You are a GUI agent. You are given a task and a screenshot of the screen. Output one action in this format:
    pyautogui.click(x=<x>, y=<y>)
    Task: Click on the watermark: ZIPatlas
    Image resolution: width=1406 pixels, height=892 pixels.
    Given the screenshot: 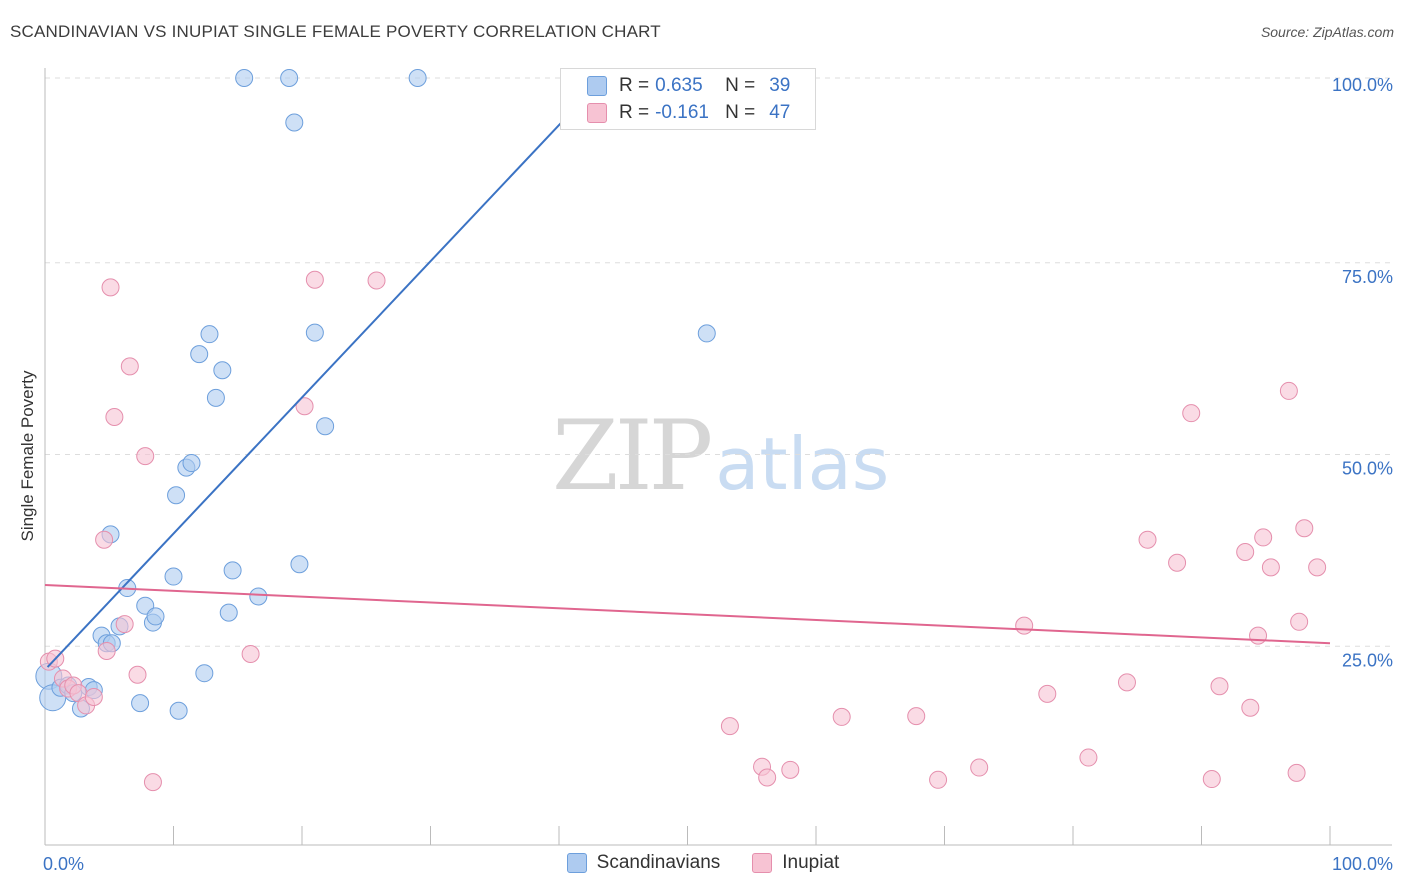 What is the action you would take?
    pyautogui.click(x=720, y=456)
    